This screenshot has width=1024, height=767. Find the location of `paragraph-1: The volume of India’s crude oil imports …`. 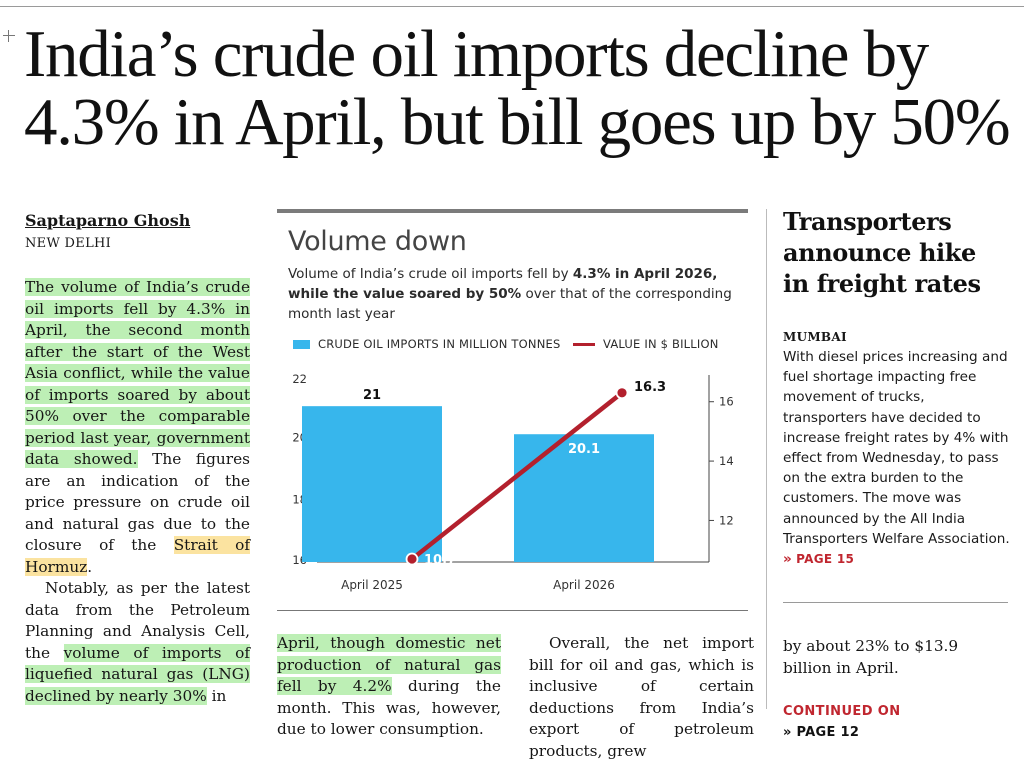

paragraph-1: The volume of India’s crude oil imports … is located at coordinates (137, 427).